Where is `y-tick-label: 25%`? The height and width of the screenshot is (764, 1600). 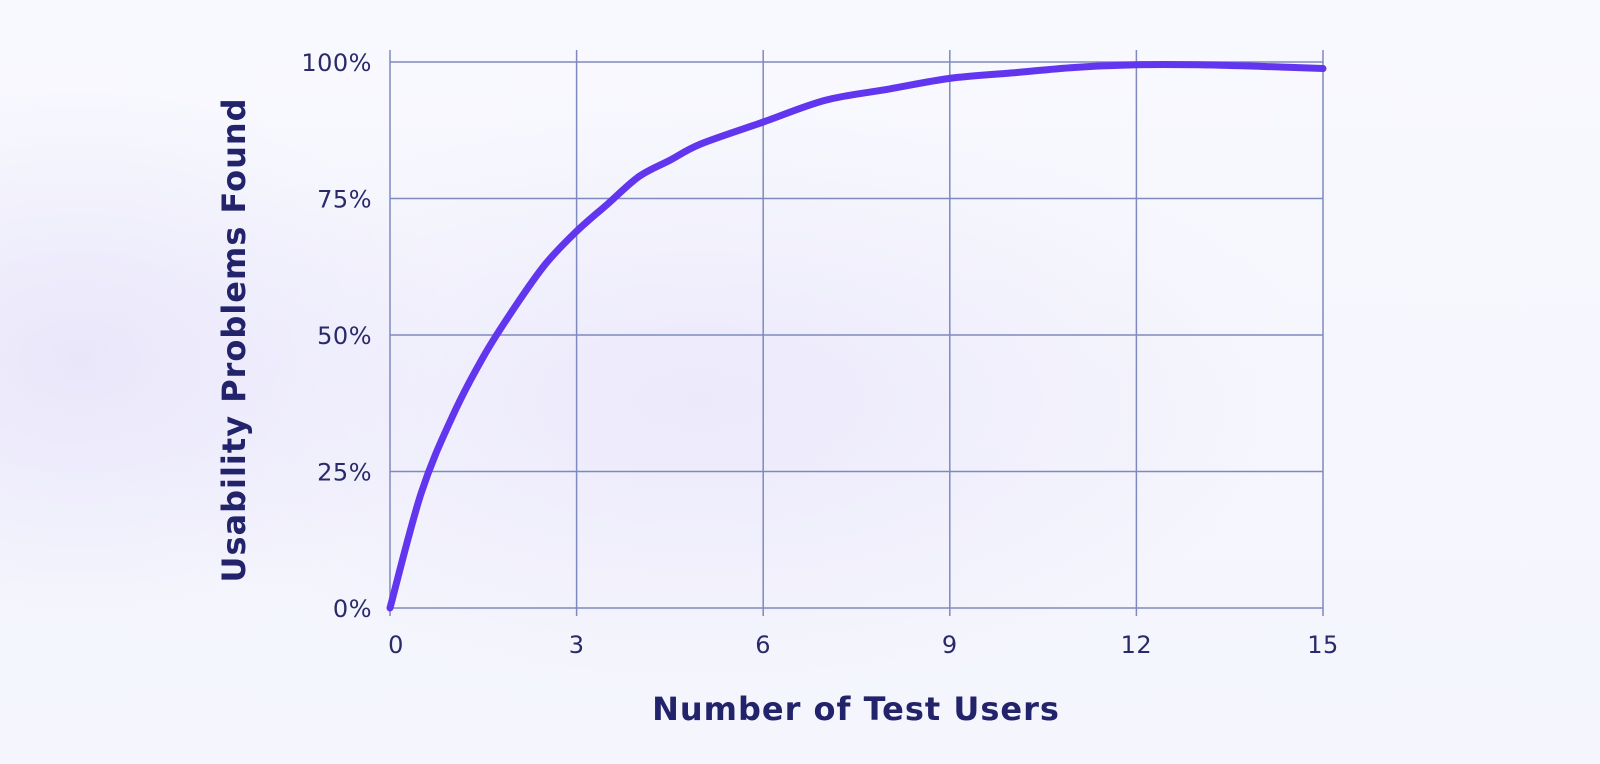 y-tick-label: 25% is located at coordinates (344, 473).